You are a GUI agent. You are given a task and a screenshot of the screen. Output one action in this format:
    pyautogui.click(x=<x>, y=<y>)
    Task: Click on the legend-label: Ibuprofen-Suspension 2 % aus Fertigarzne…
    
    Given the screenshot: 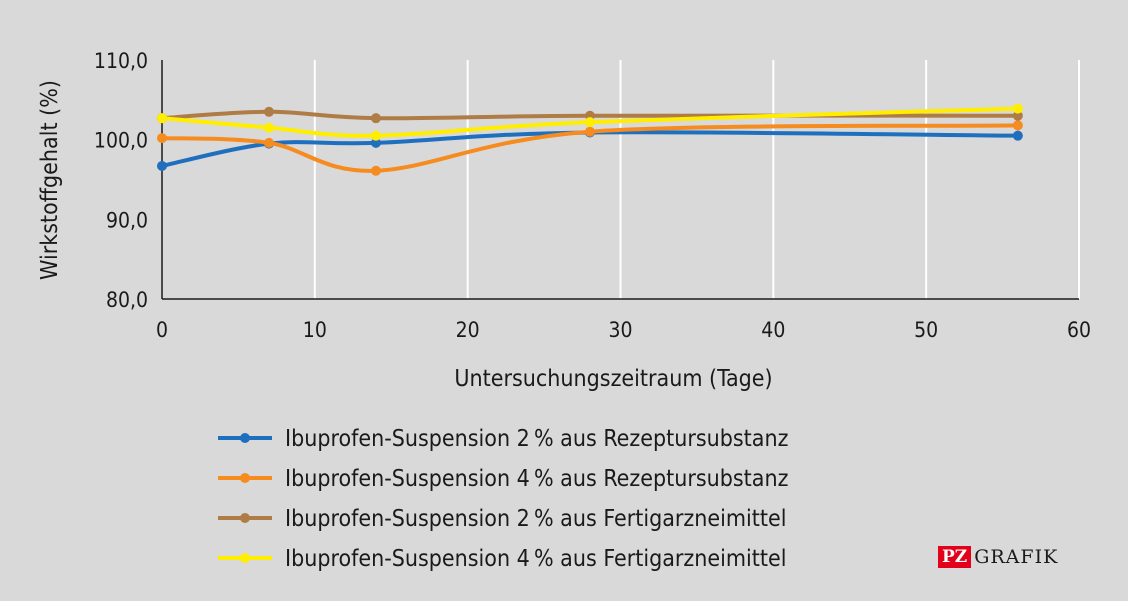 What is the action you would take?
    pyautogui.click(x=535, y=519)
    